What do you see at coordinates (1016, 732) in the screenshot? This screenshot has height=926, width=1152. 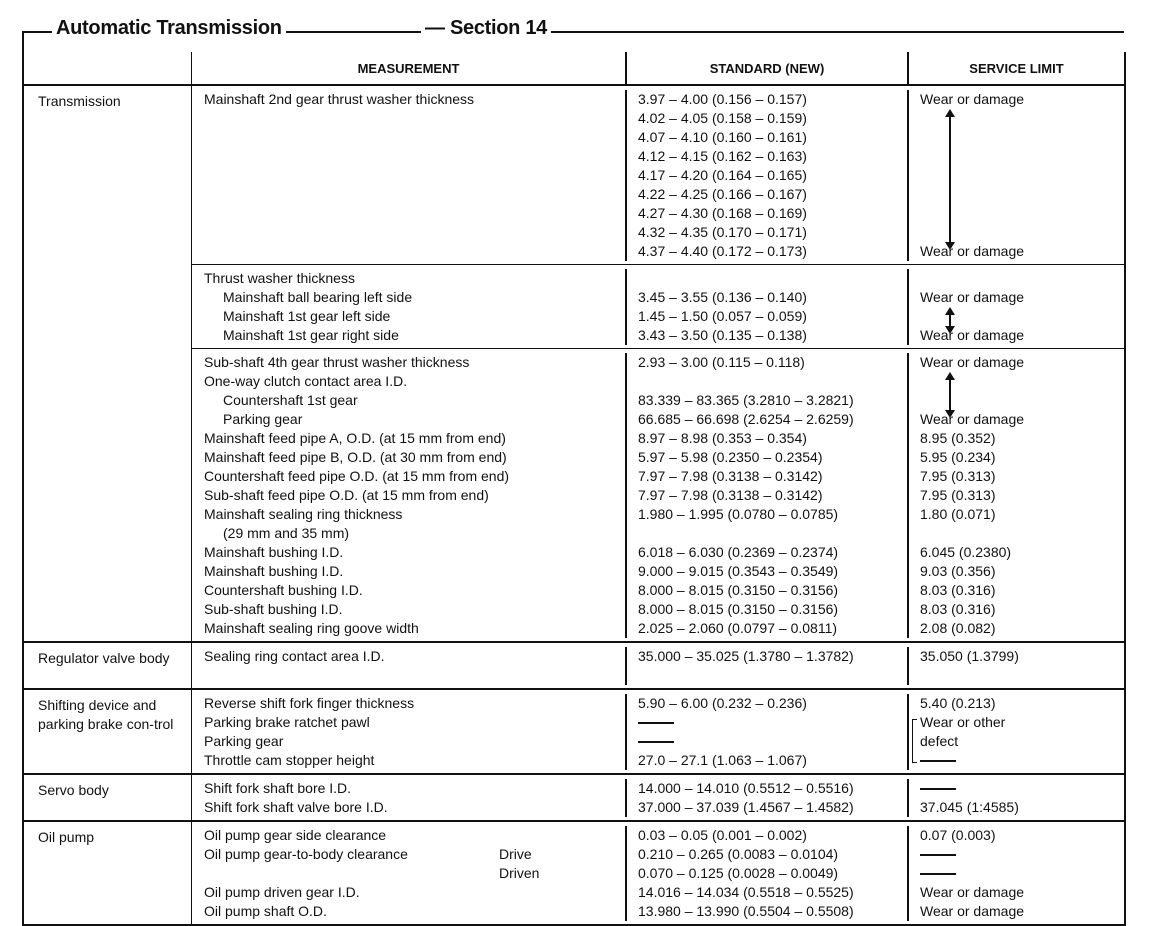 I see `limit-cell: 5.40 (0.213) Wear or other defect` at bounding box center [1016, 732].